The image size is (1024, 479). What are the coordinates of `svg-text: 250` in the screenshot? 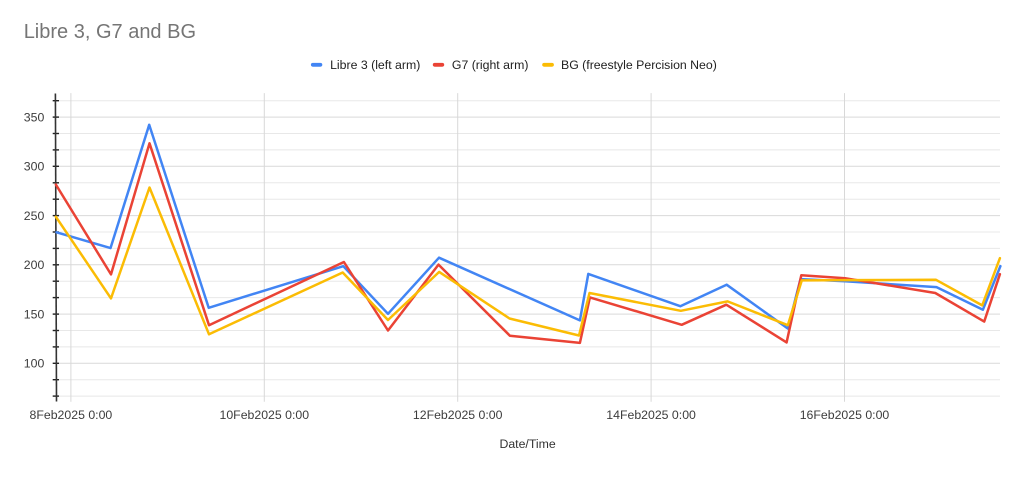 It's located at (34, 216).